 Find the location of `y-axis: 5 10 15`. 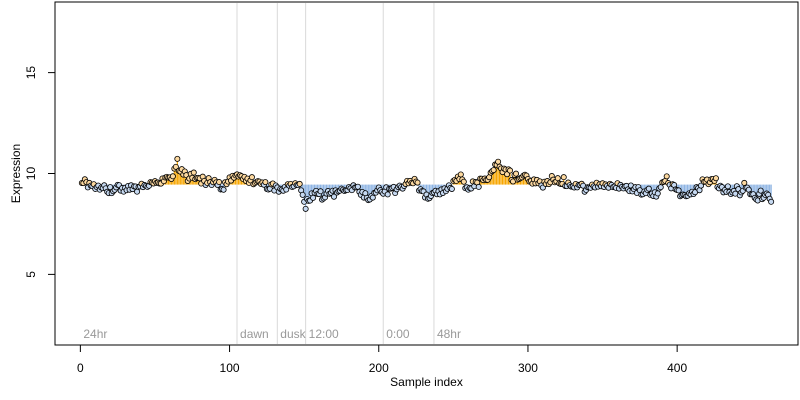

y-axis: 5 10 15 is located at coordinates (40, 172).